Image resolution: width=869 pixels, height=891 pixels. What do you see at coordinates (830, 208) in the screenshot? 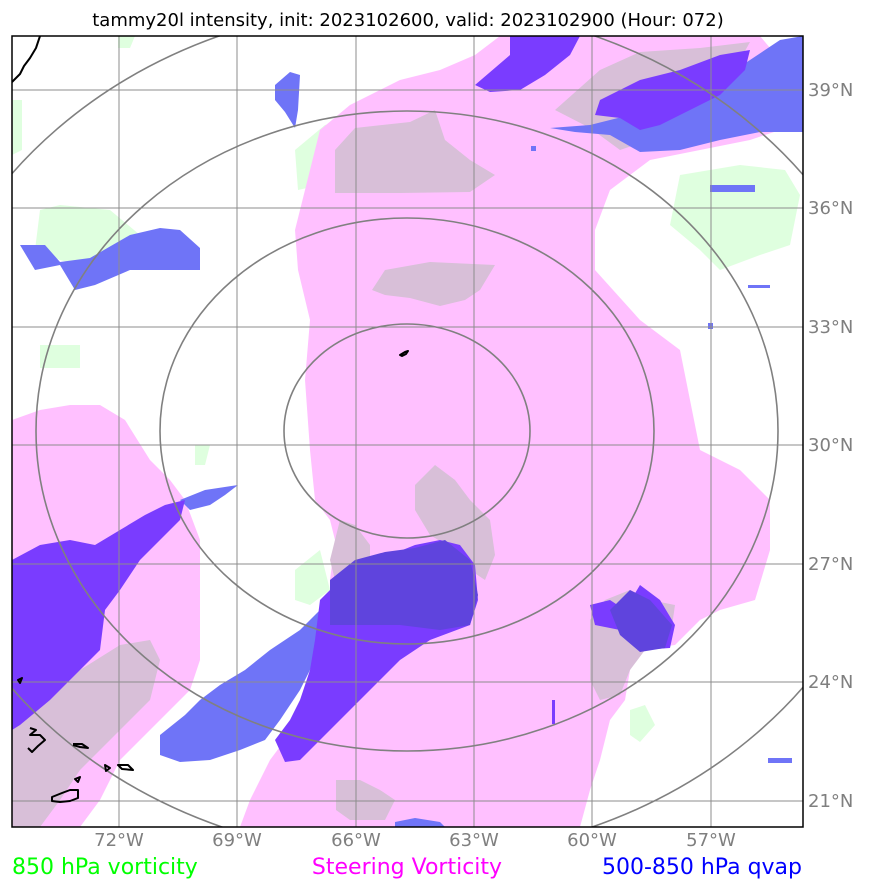
I see `lat-tick-label: 36°N` at bounding box center [830, 208].